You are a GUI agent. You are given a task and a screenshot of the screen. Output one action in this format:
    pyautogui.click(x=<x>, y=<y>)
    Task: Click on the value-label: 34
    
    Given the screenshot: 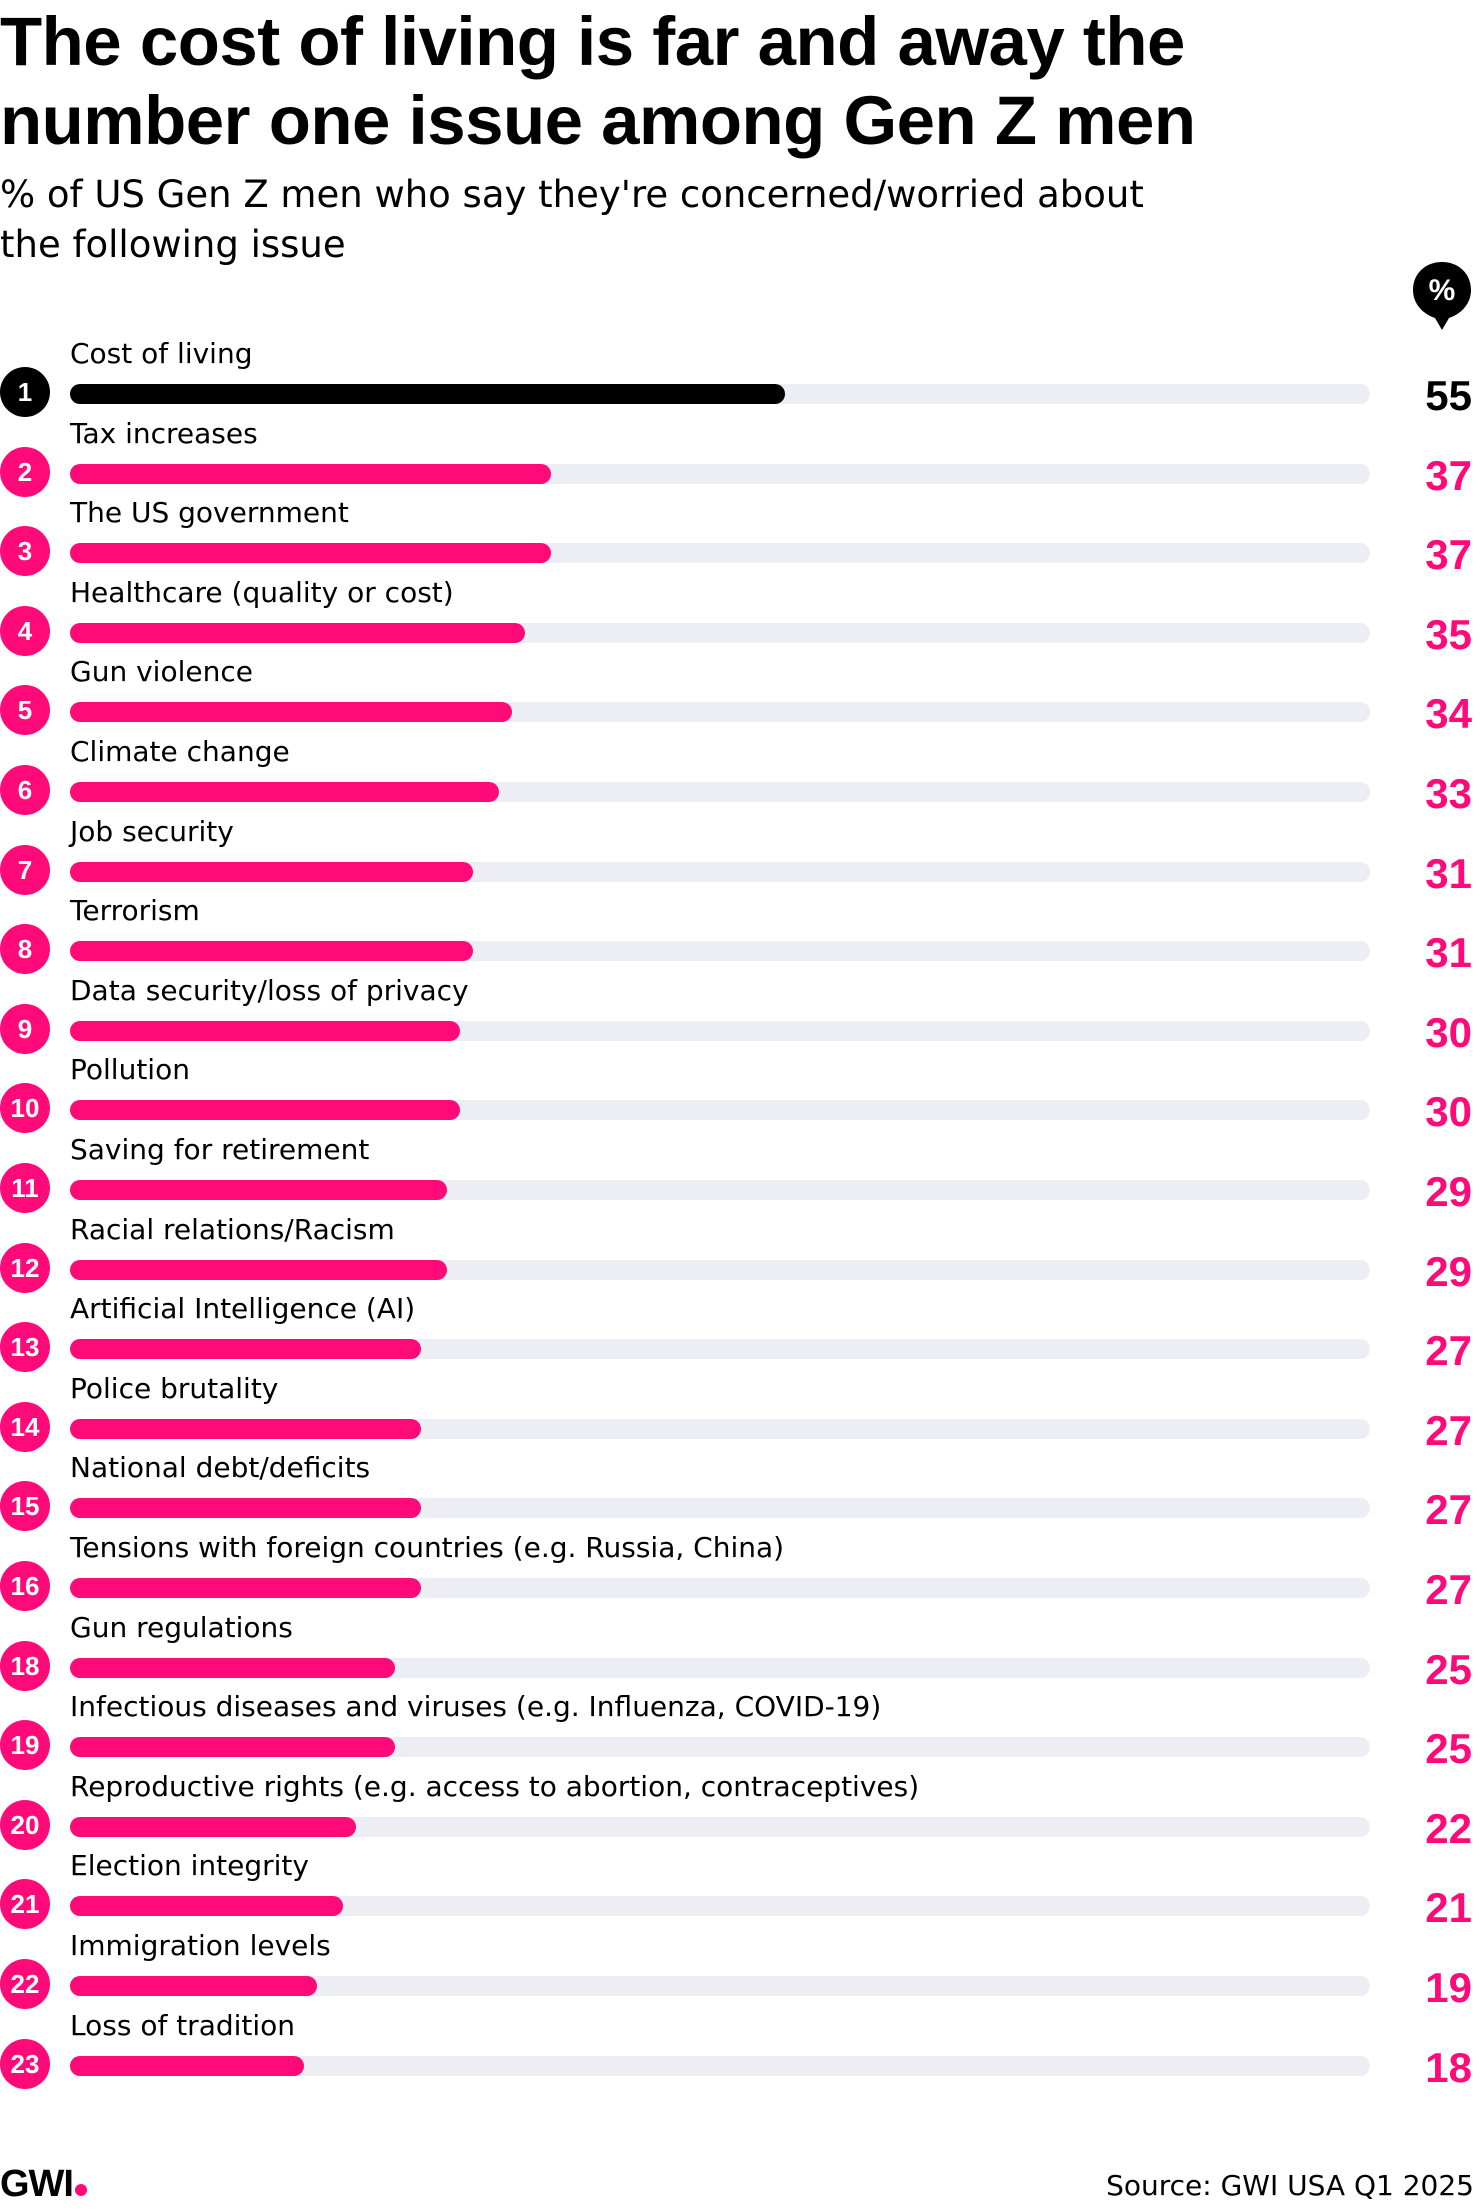 What is the action you would take?
    pyautogui.click(x=1448, y=713)
    